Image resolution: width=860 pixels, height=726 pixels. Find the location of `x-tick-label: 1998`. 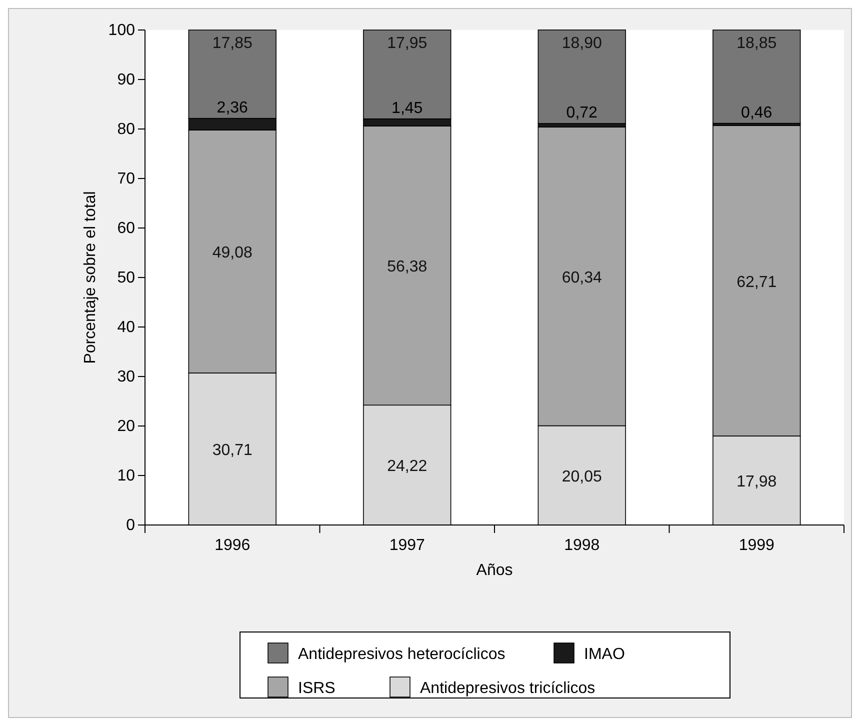

x-tick-label: 1998 is located at coordinates (582, 545).